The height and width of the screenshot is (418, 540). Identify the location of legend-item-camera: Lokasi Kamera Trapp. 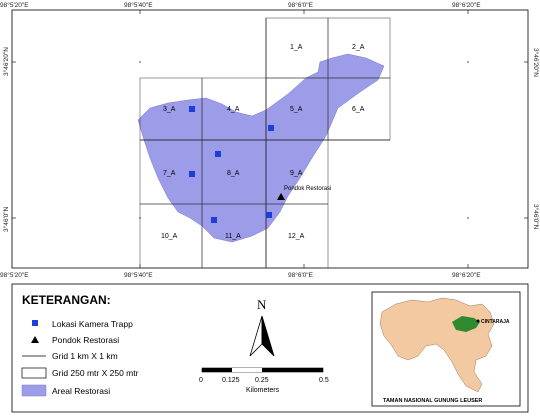
(92, 324).